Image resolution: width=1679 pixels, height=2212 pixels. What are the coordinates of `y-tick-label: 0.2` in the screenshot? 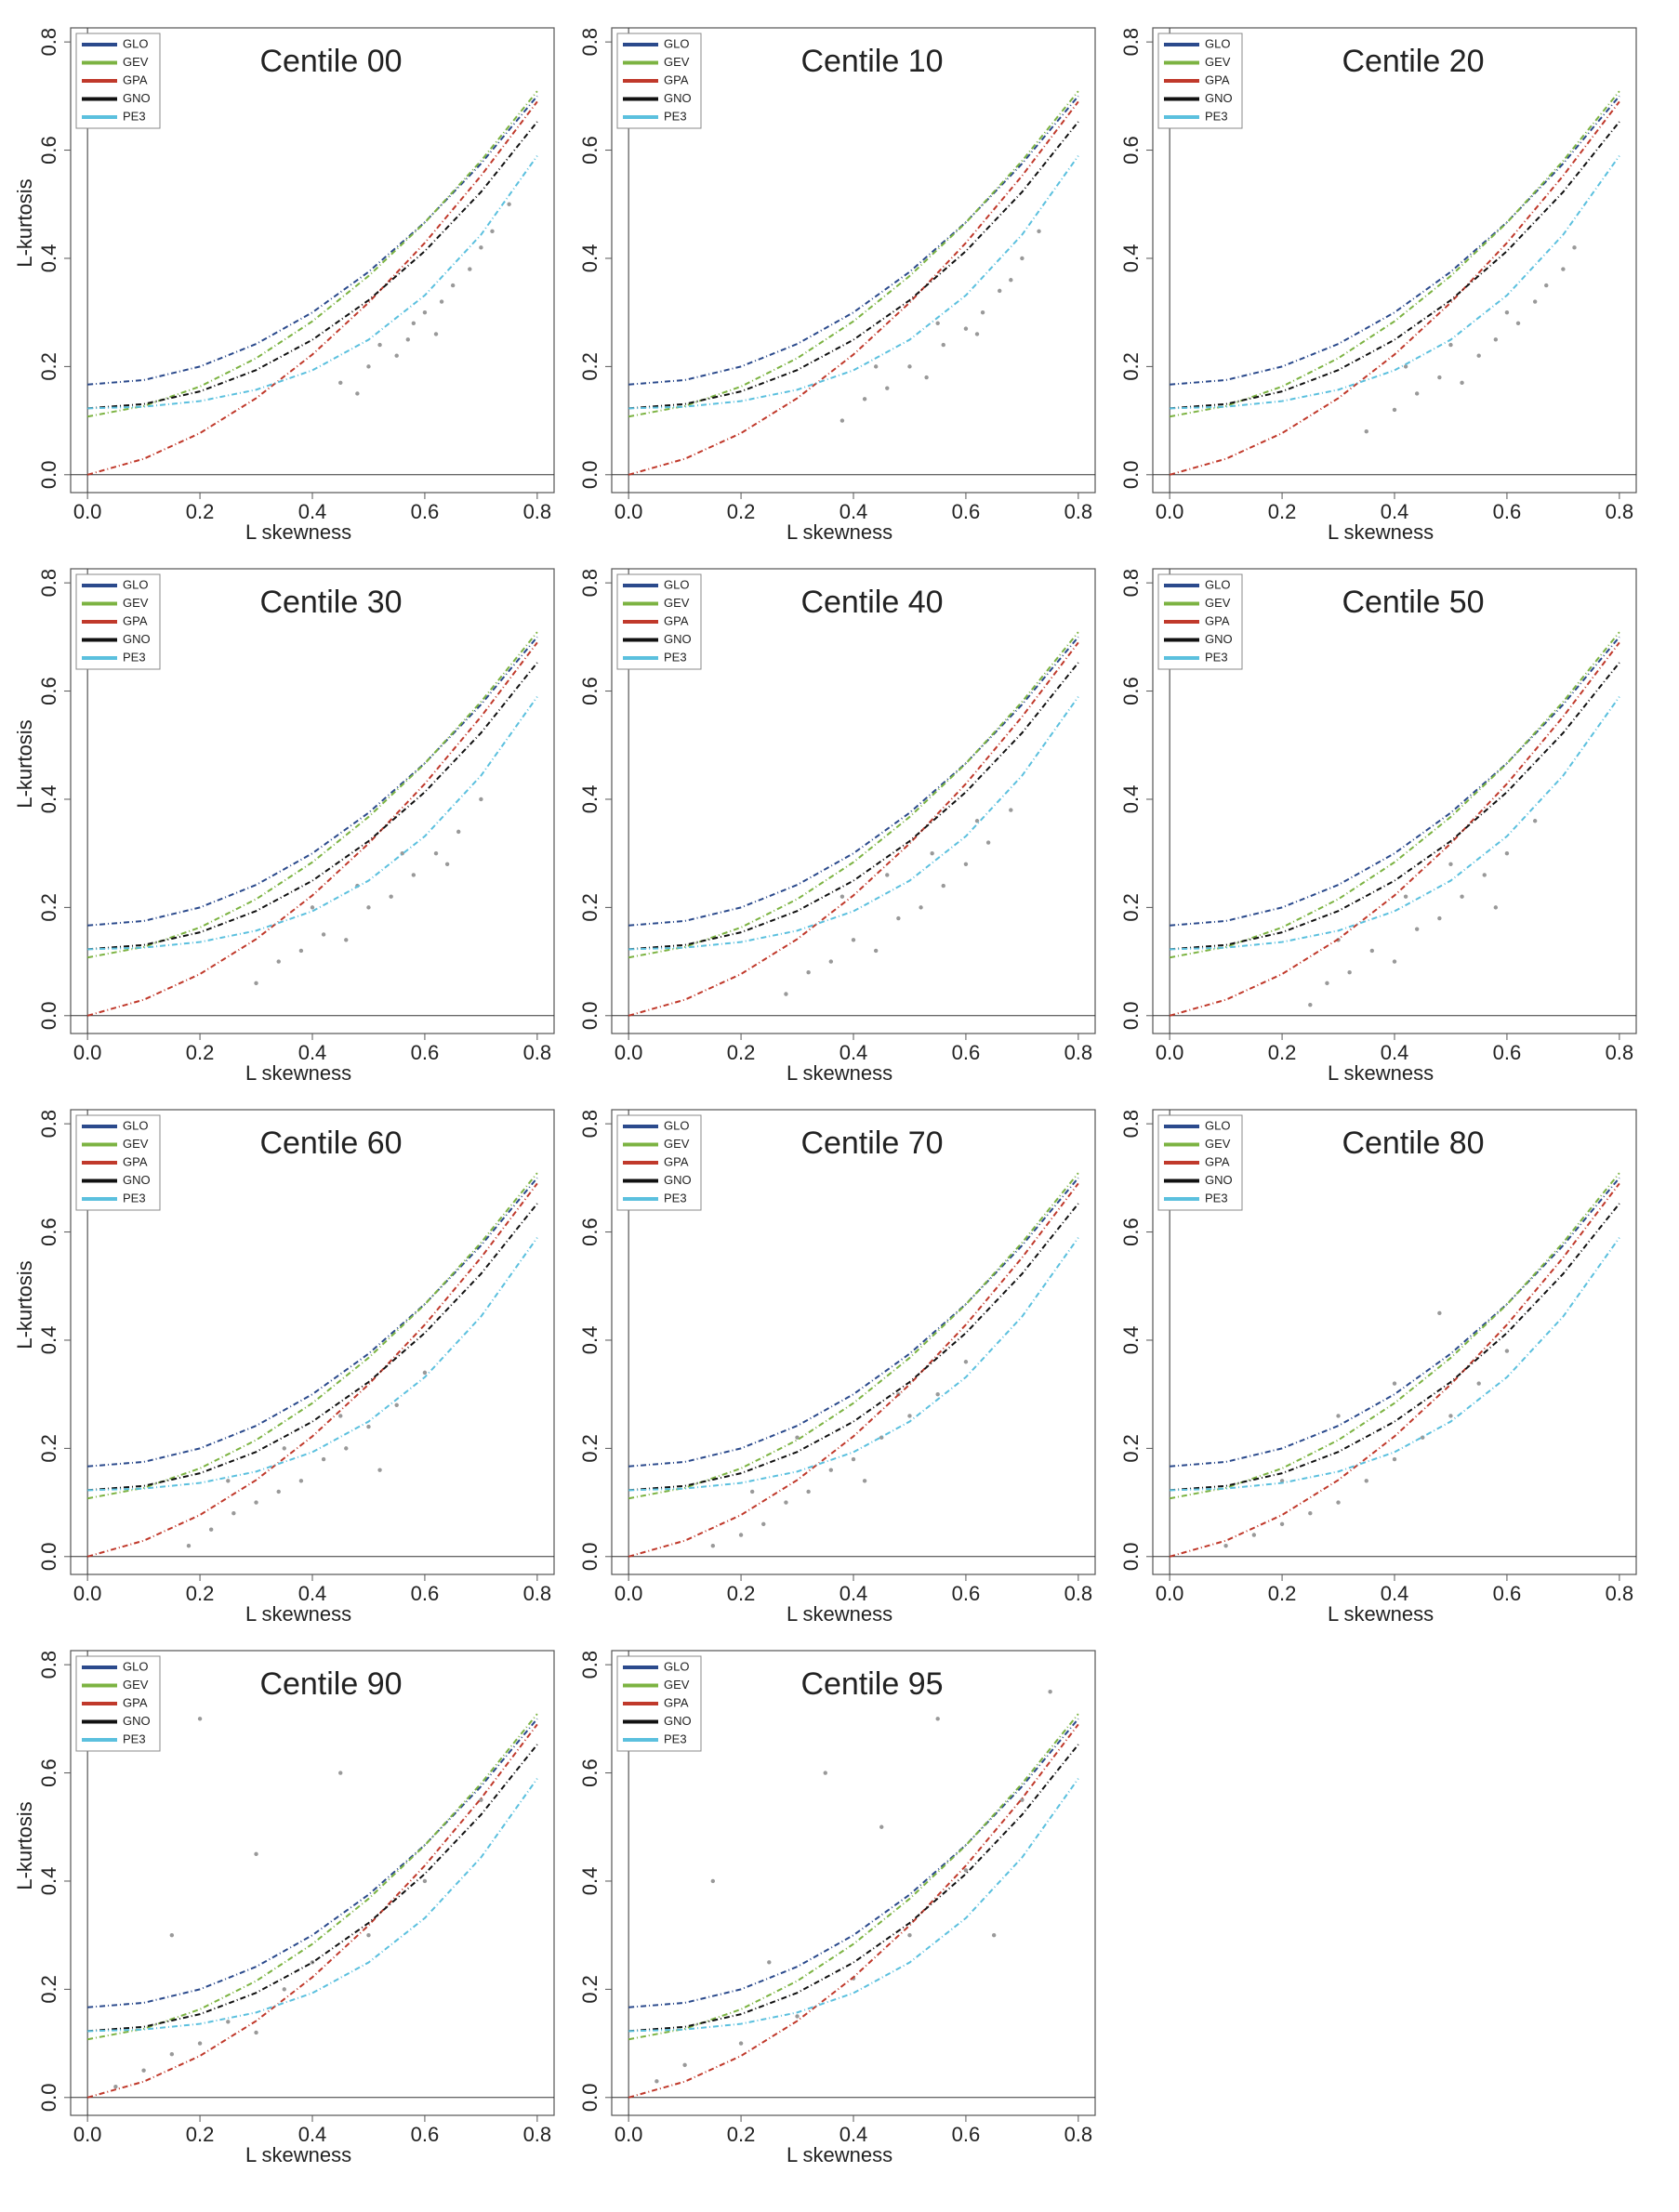 It's located at (590, 1448).